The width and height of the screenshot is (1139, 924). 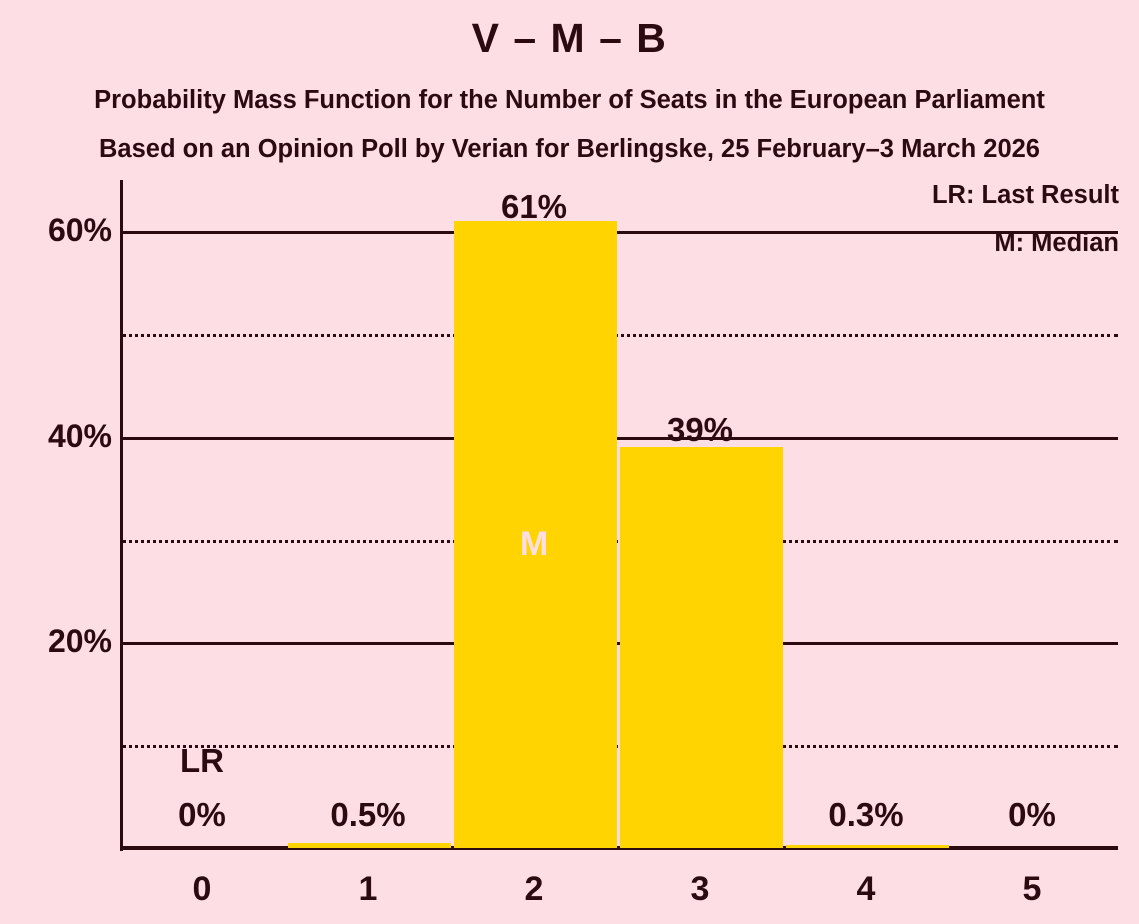 I want to click on ytick-label-20: 20%, so click(x=79, y=641).